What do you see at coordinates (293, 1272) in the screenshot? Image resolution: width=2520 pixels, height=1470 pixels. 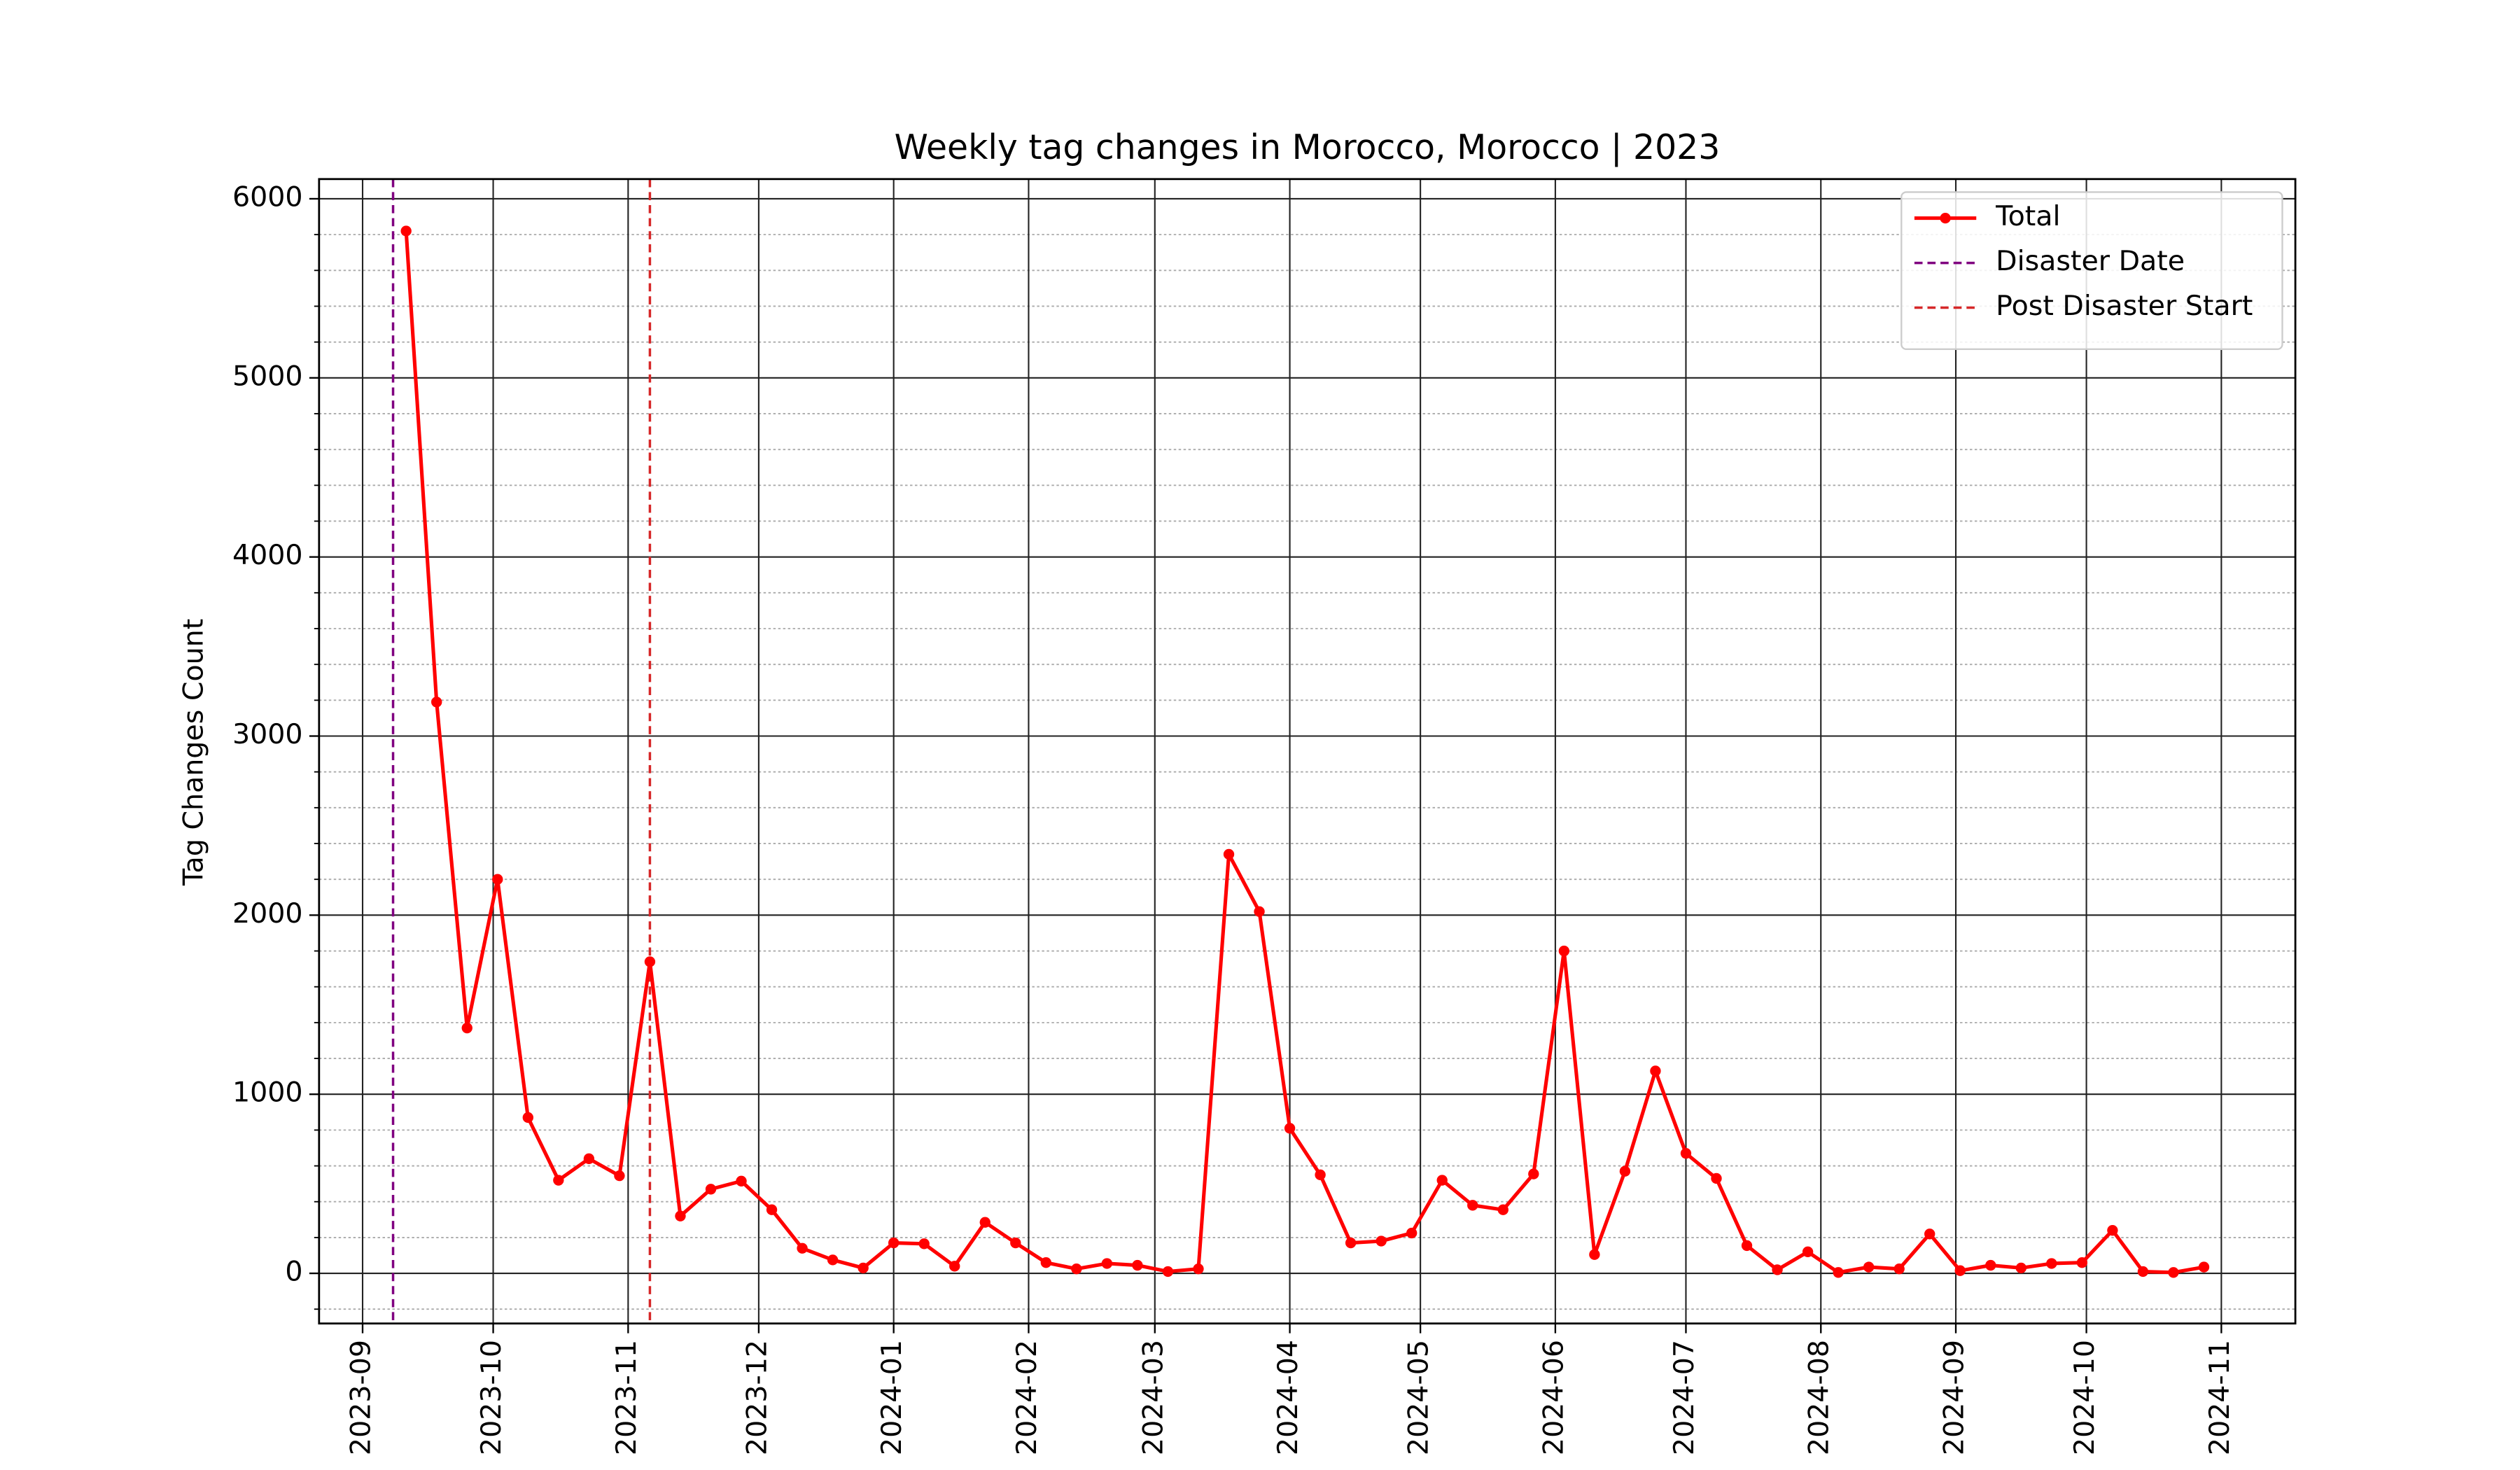 I see `y-tick-label: 0` at bounding box center [293, 1272].